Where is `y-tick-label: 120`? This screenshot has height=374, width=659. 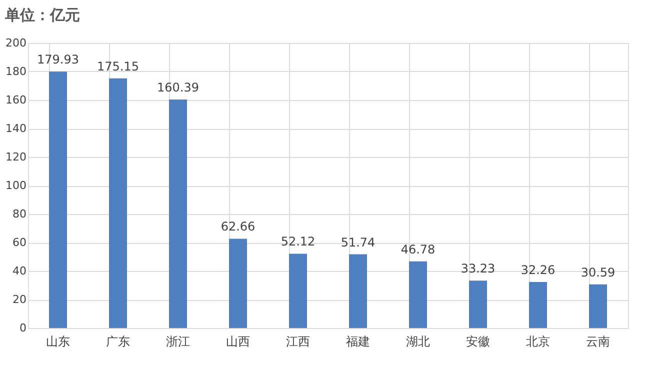 y-tick-label: 120 is located at coordinates (16, 157).